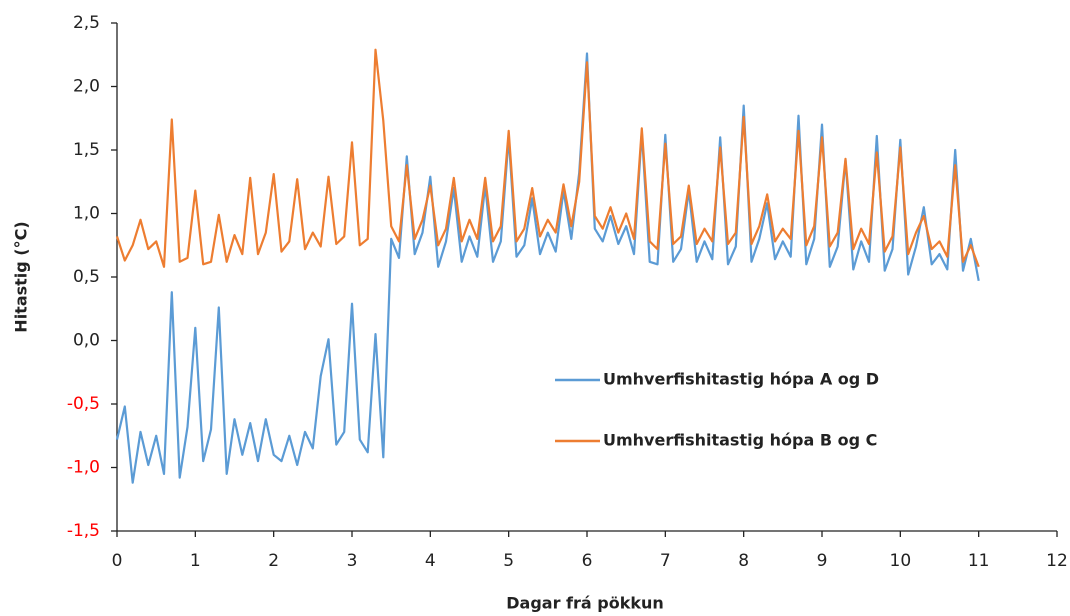 This screenshot has height=616, width=1070. What do you see at coordinates (740, 440) in the screenshot?
I see `legend-label: Umhverfishitastig hópa B og C` at bounding box center [740, 440].